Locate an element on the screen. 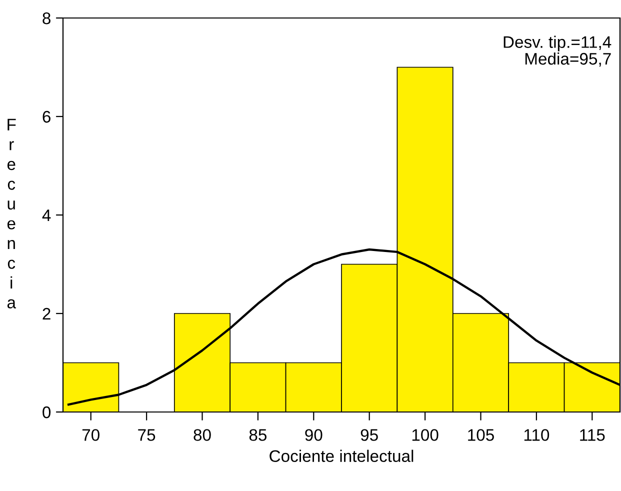  x-tick-label: 115 is located at coordinates (592, 435).